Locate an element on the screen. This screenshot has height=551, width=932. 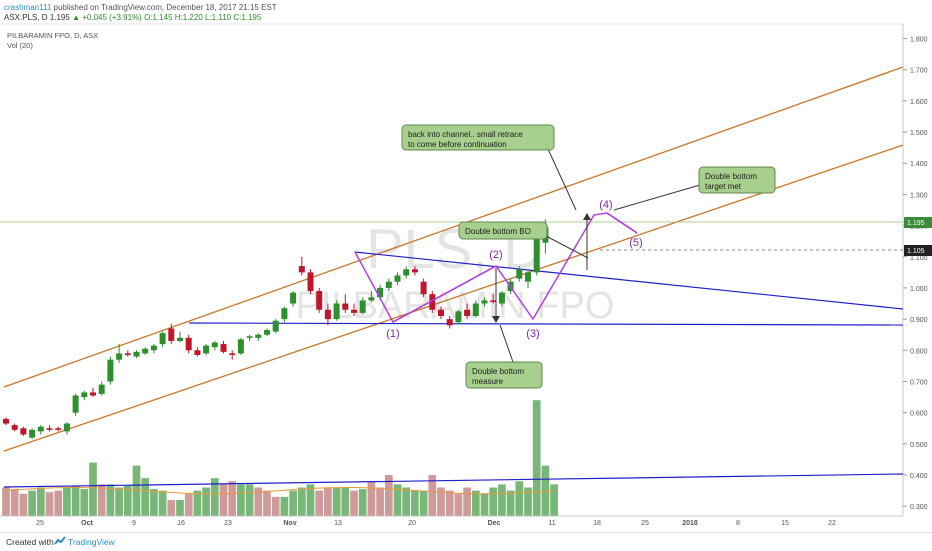
last-price: 1.195 is located at coordinates (59, 17).